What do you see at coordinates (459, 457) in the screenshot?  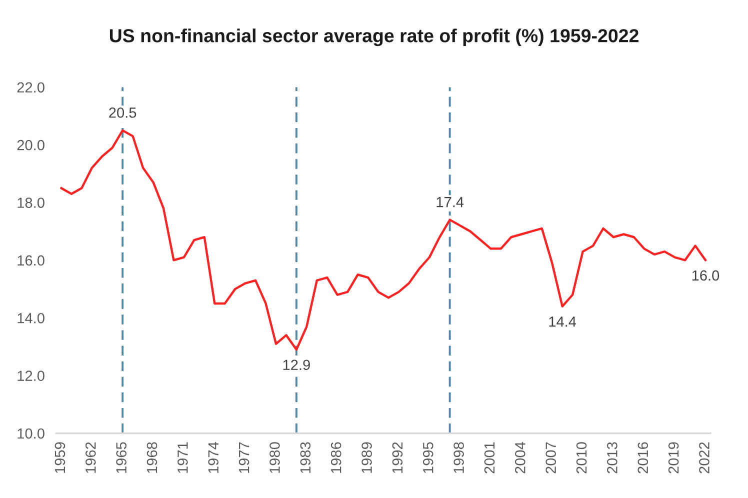 I see `x-tick-label: 1998` at bounding box center [459, 457].